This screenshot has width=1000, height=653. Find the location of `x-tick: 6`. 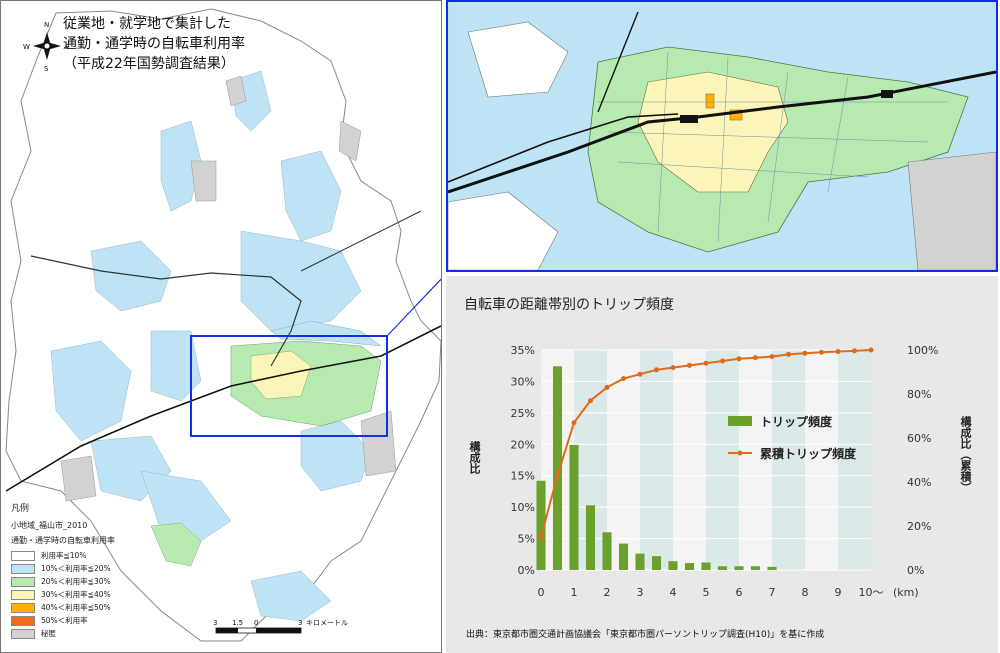

x-tick: 6 is located at coordinates (739, 592).